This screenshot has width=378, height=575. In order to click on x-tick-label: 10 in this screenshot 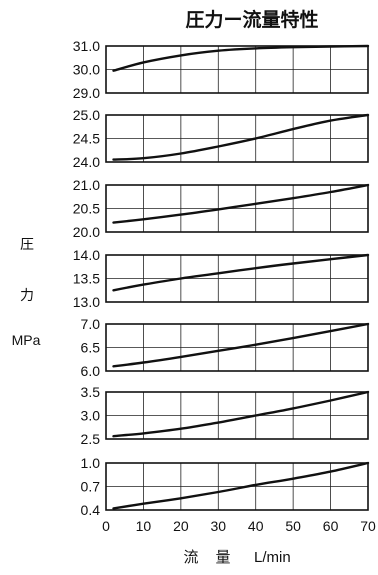, I will do `click(144, 526)`.